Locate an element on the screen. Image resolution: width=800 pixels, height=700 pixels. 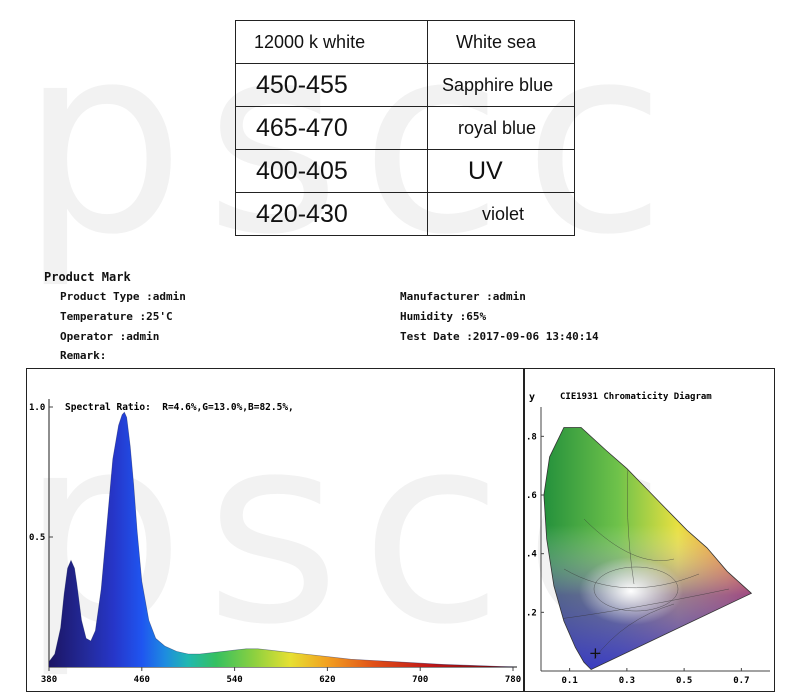
cie-y-tick-label: .4 is located at coordinates (531, 555).